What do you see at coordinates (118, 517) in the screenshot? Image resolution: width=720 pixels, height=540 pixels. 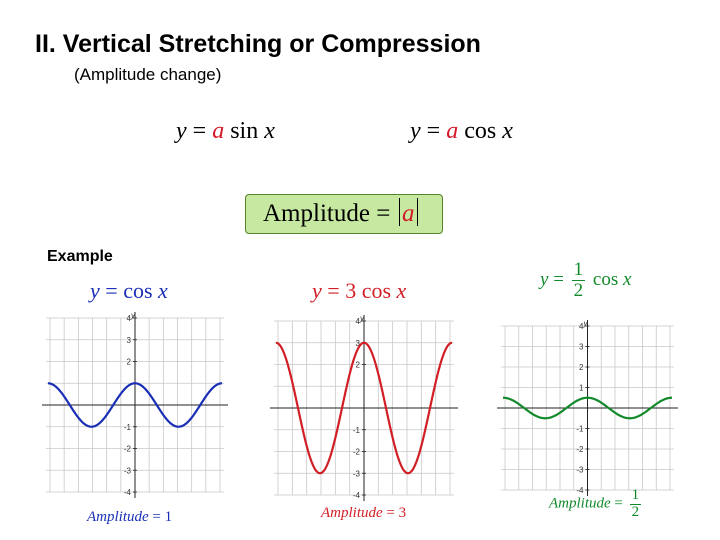 I see `graph1-amplitude-word: Amplitude` at bounding box center [118, 517].